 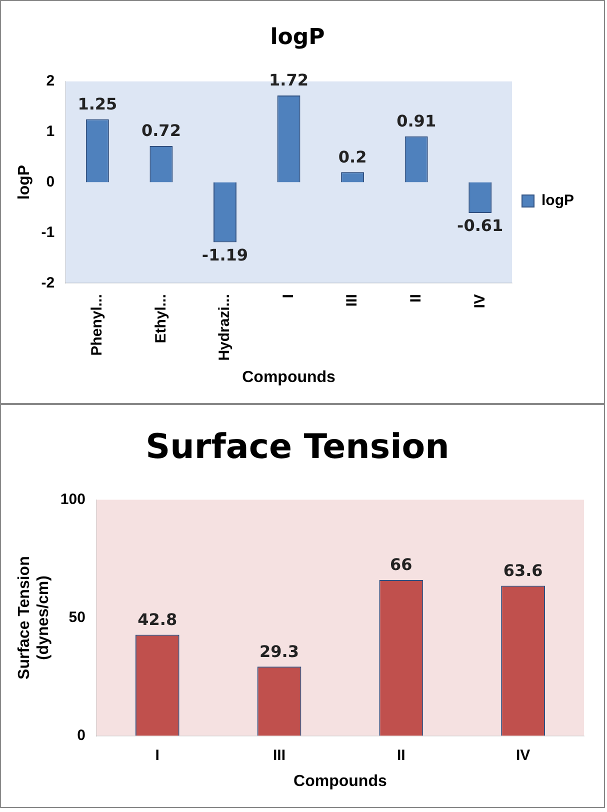 I want to click on data-label: 42.8, so click(x=158, y=619).